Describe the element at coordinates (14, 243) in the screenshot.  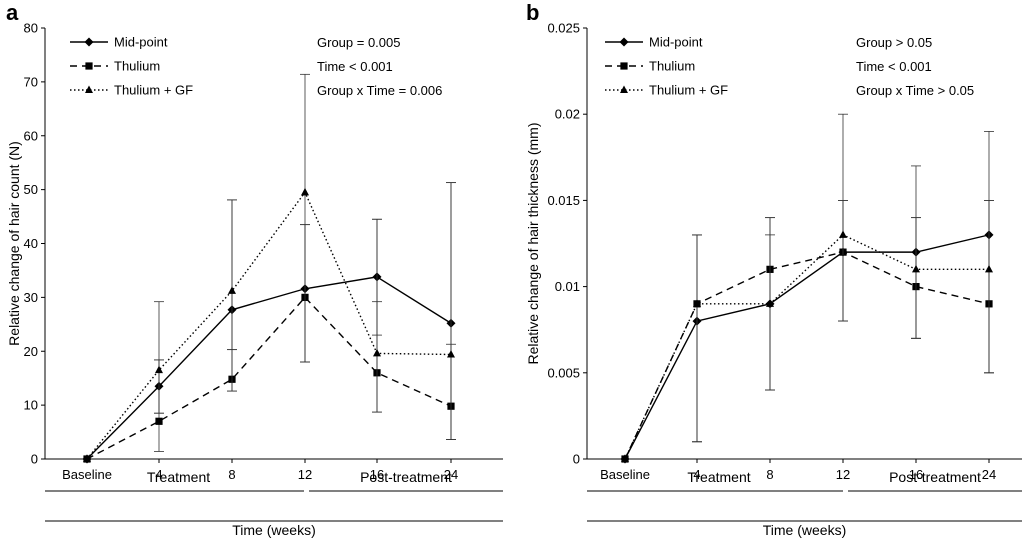
I see `y-axis-label: Relative change of hair count (N)` at that location.